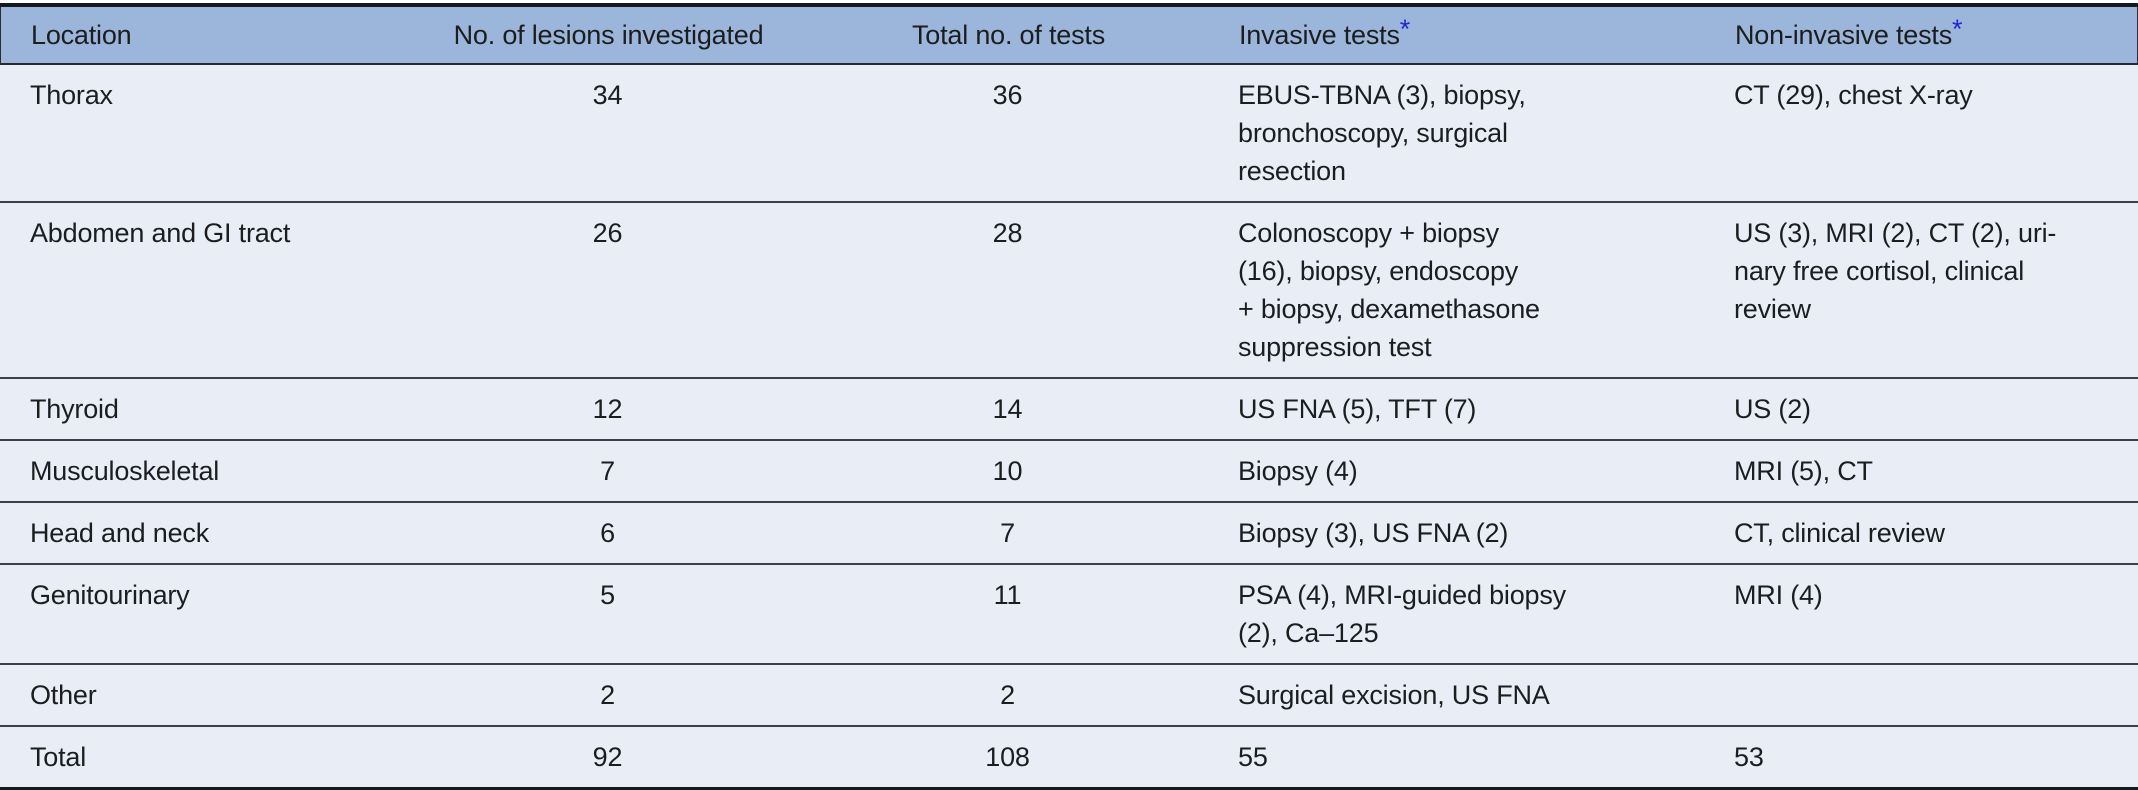 The image size is (2138, 790). I want to click on column-header-non-invasive-label: Non-invasive tests, so click(1843, 35).